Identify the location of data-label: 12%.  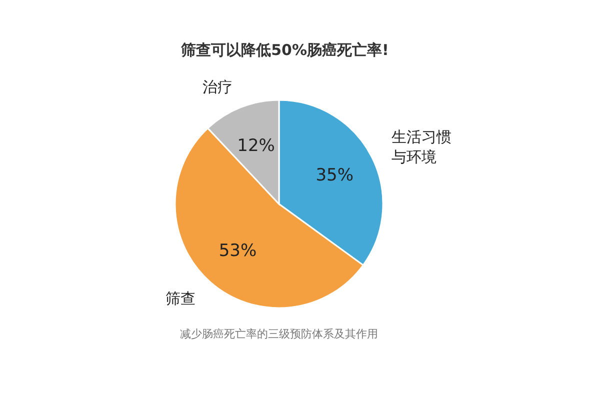
(256, 146).